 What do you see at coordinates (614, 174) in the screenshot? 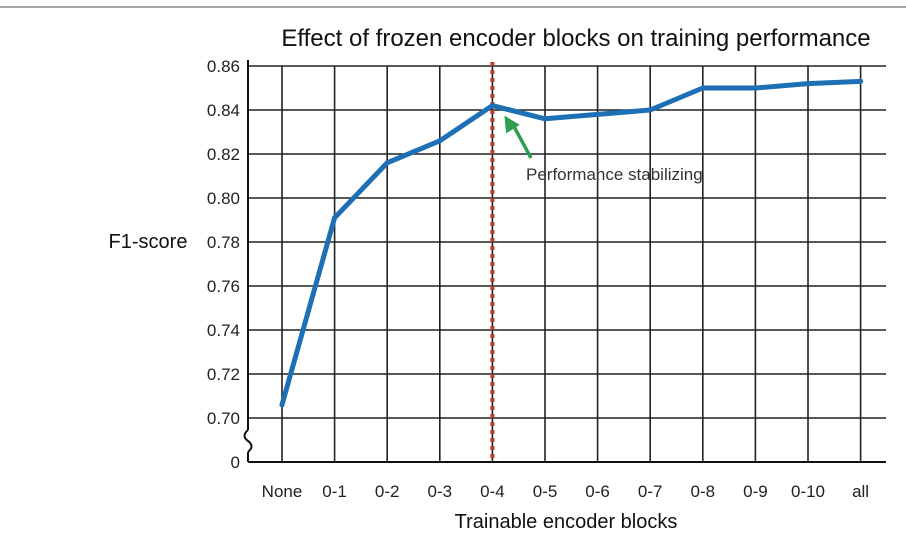
I see `annotation-text: Performance stabilizing` at bounding box center [614, 174].